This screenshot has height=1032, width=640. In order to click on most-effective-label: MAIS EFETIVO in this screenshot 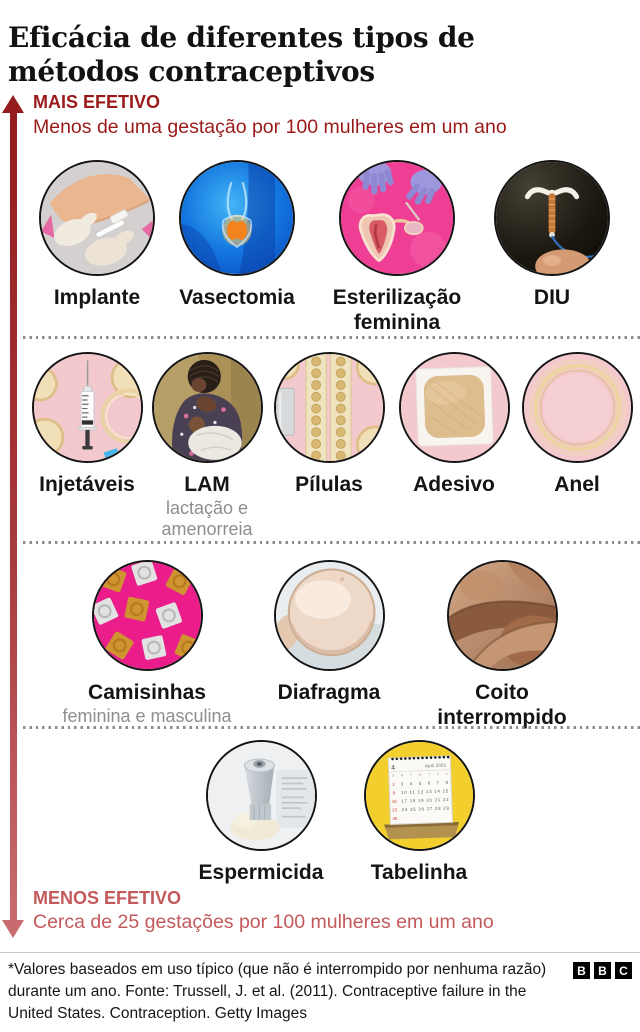, I will do `click(97, 102)`.